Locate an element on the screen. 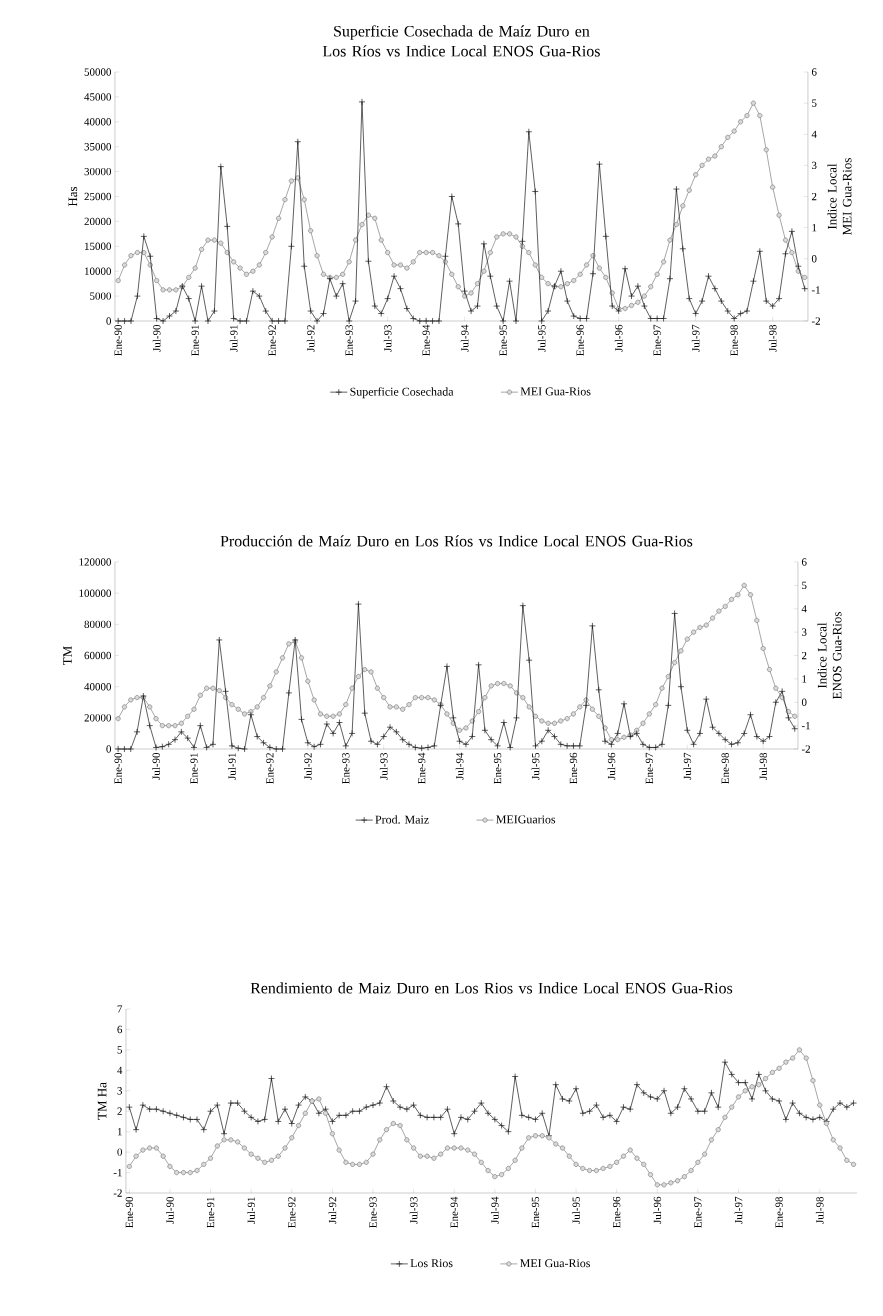 The image size is (883, 1316). y-tick-label: 40000 is located at coordinates (98, 122).